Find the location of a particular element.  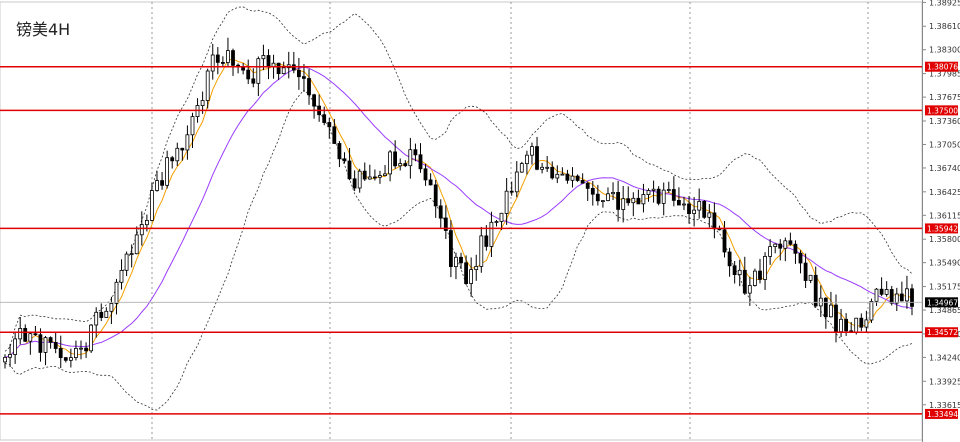

horizontal-level-label: 1.37500 is located at coordinates (942, 110).